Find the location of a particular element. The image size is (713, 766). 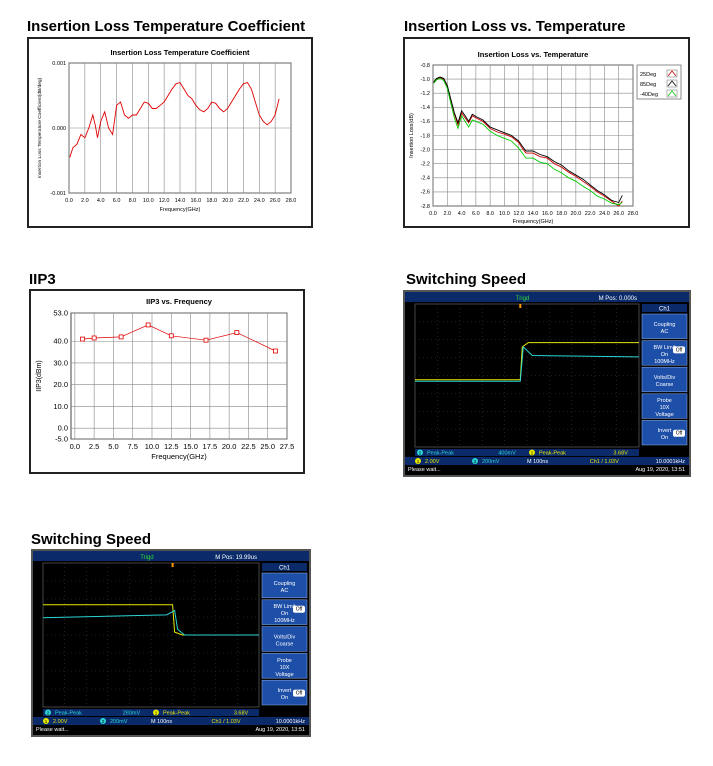

scope-top-bar is located at coordinates (171, 556).